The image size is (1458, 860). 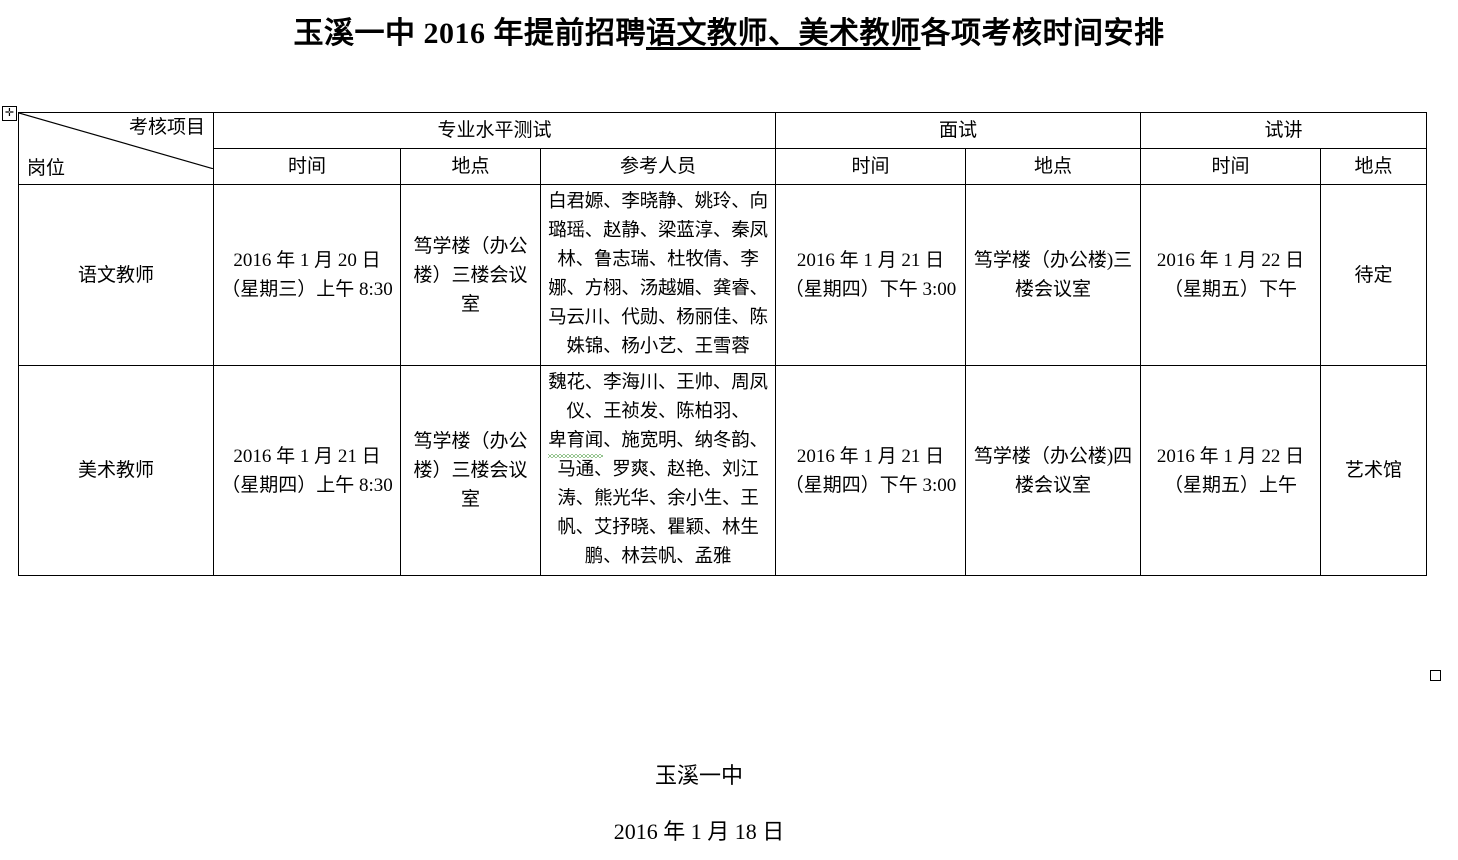 What do you see at coordinates (1053, 275) in the screenshot?
I see `cell-interview-place: 笃学楼（办公楼)三楼会议室` at bounding box center [1053, 275].